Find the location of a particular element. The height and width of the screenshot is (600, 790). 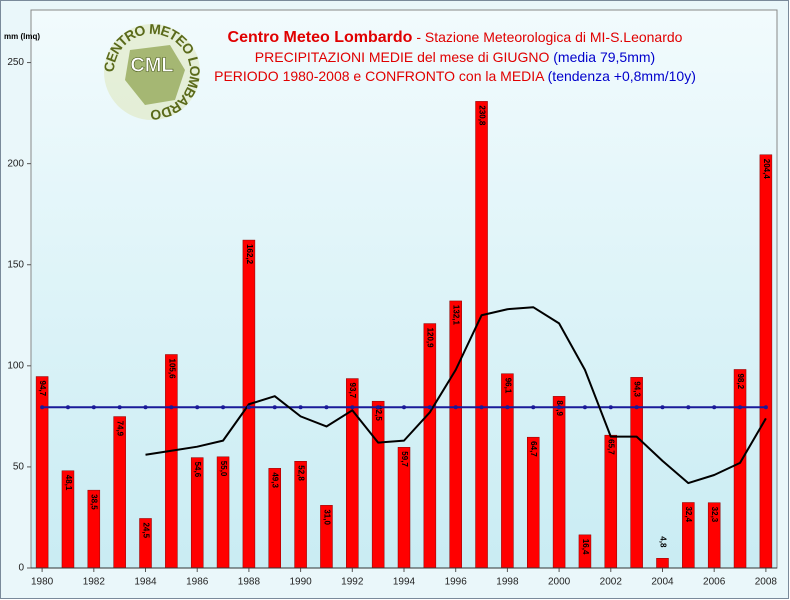

value-label: 105,6 is located at coordinates (171, 369).